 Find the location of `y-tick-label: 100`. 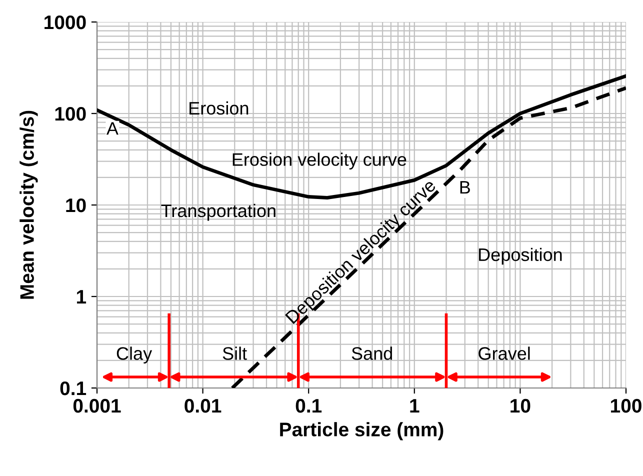

y-tick-label: 100 is located at coordinates (70, 113).